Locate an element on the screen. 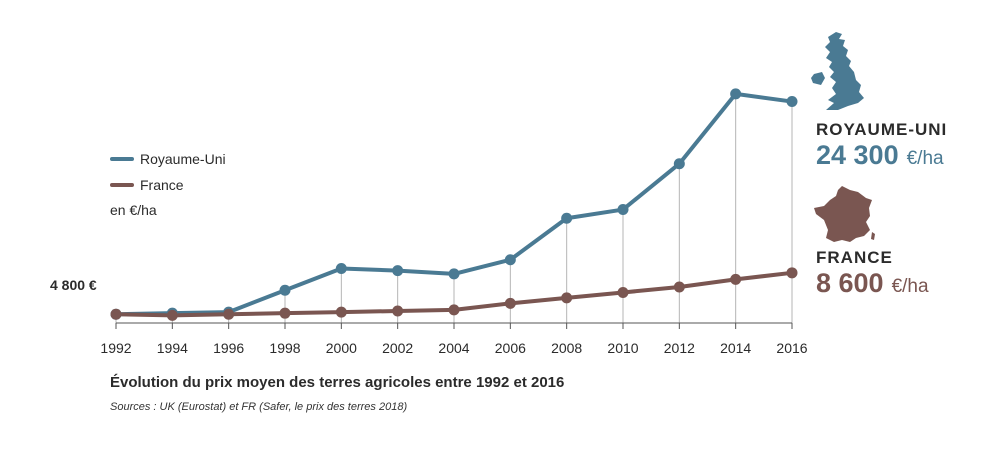 This screenshot has width=1004, height=476. point-fr-1992 is located at coordinates (116, 314).